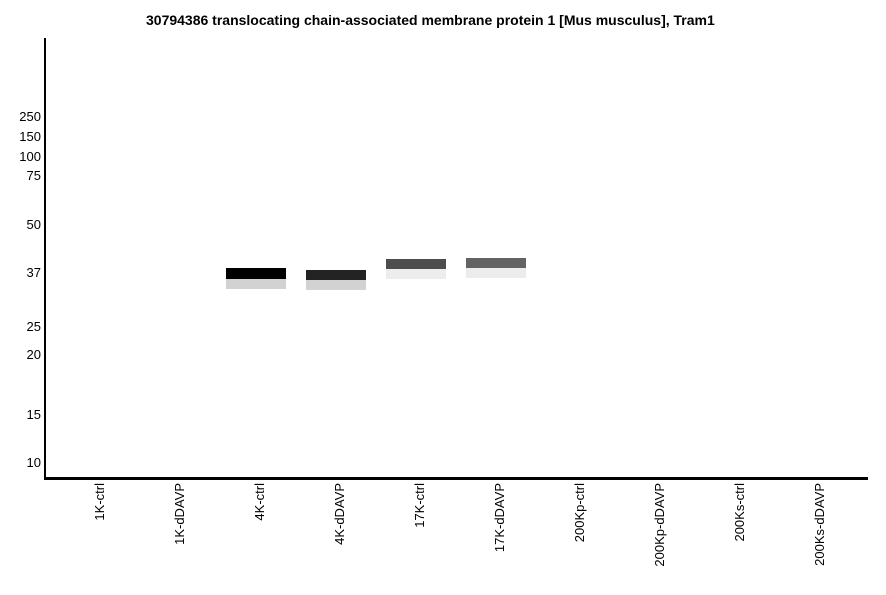 This screenshot has width=886, height=595. I want to click on y-tick-label: 50, so click(33, 224).